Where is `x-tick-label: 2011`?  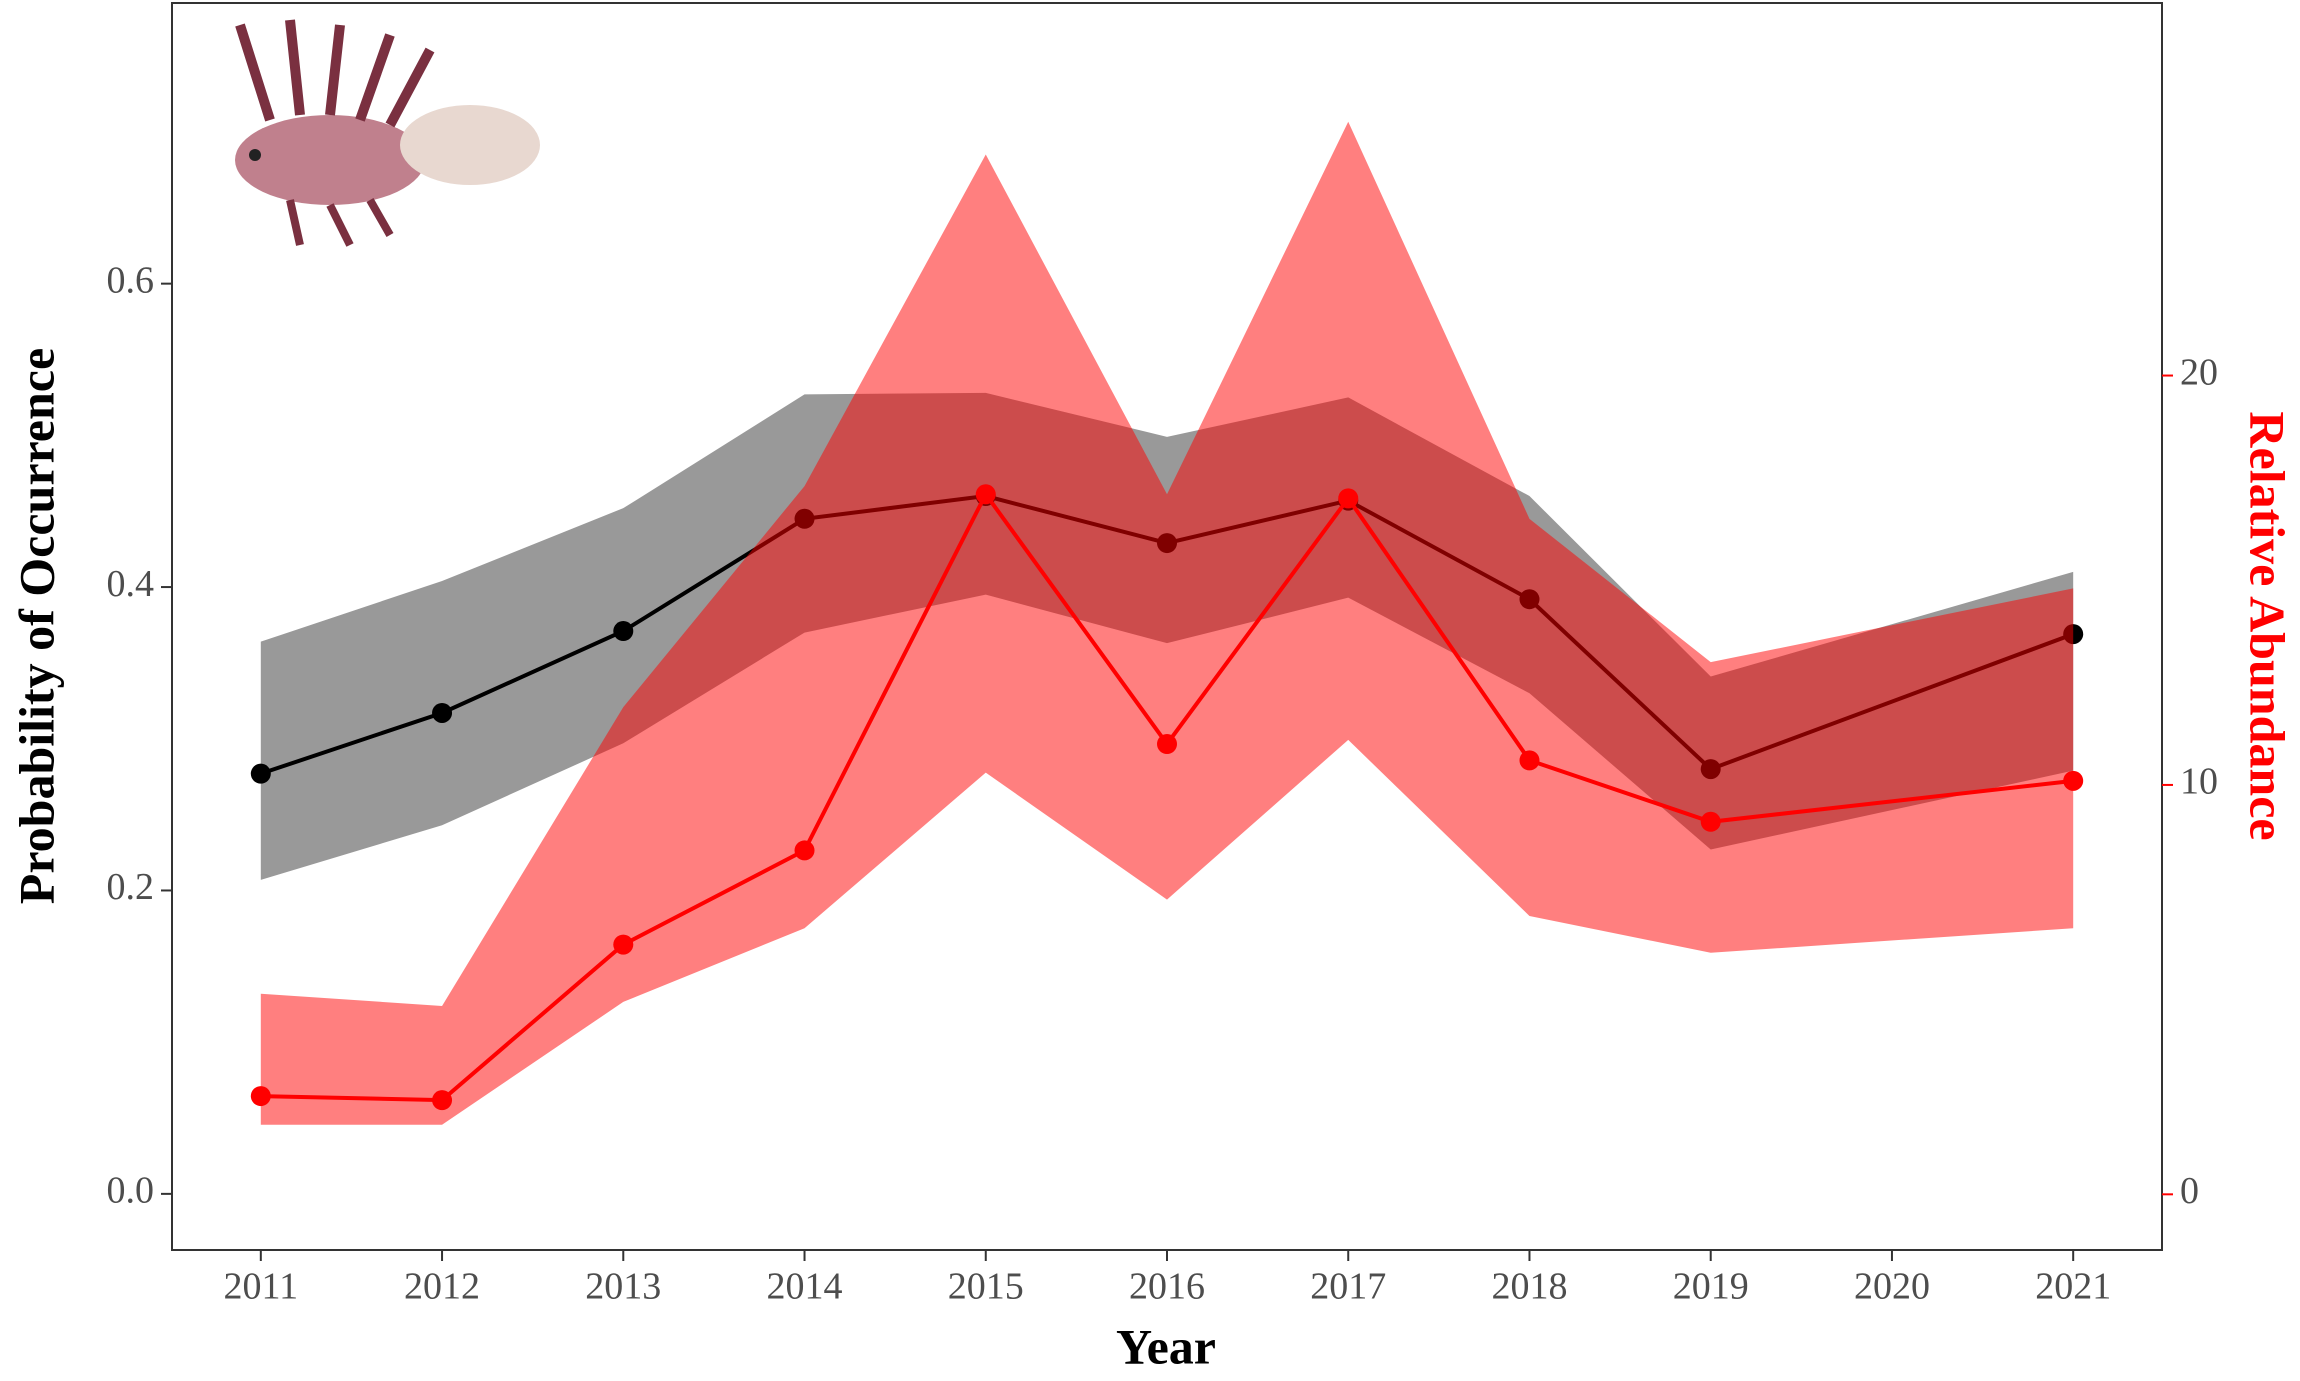
x-tick-label: 2011 is located at coordinates (261, 1287).